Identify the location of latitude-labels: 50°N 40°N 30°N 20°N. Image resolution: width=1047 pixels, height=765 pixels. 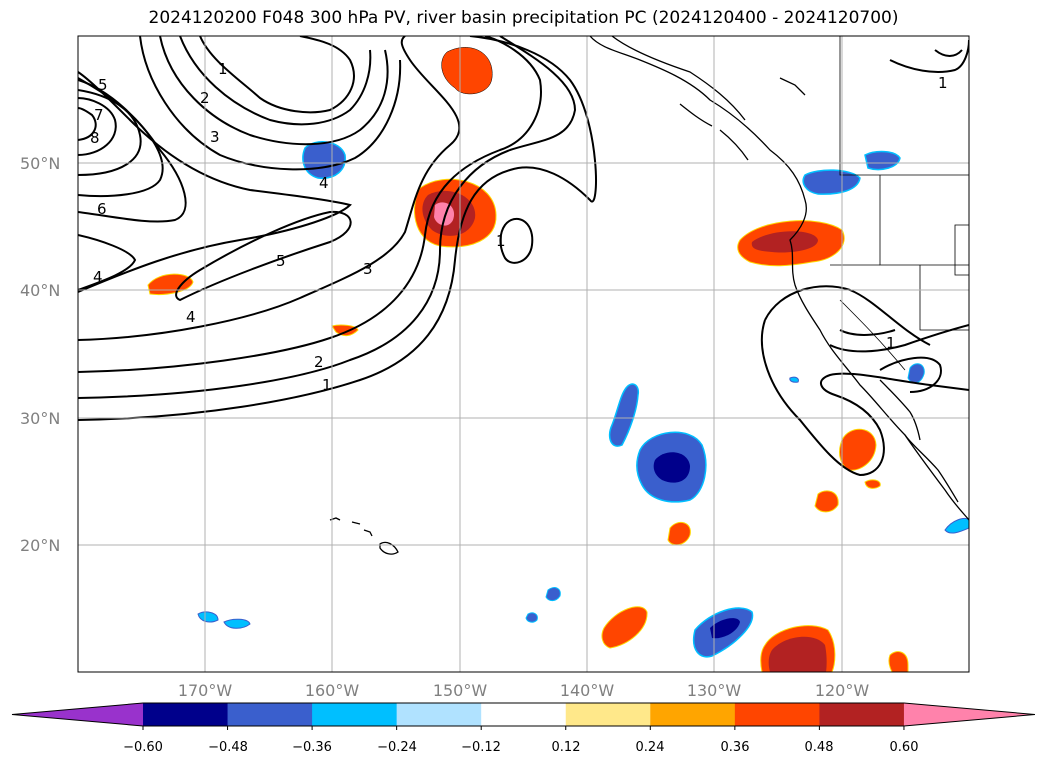
(40, 354).